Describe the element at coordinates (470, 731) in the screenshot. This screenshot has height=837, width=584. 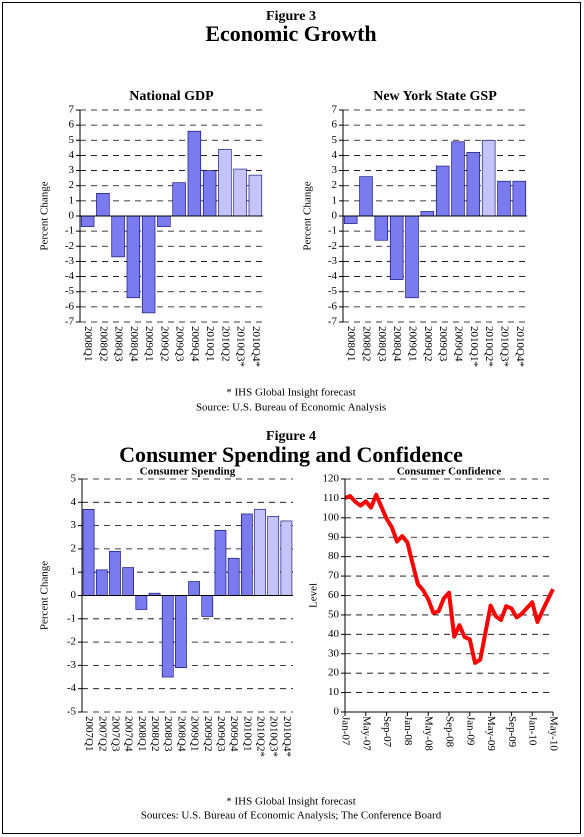
I see `x-tick-label: Jan-09` at that location.